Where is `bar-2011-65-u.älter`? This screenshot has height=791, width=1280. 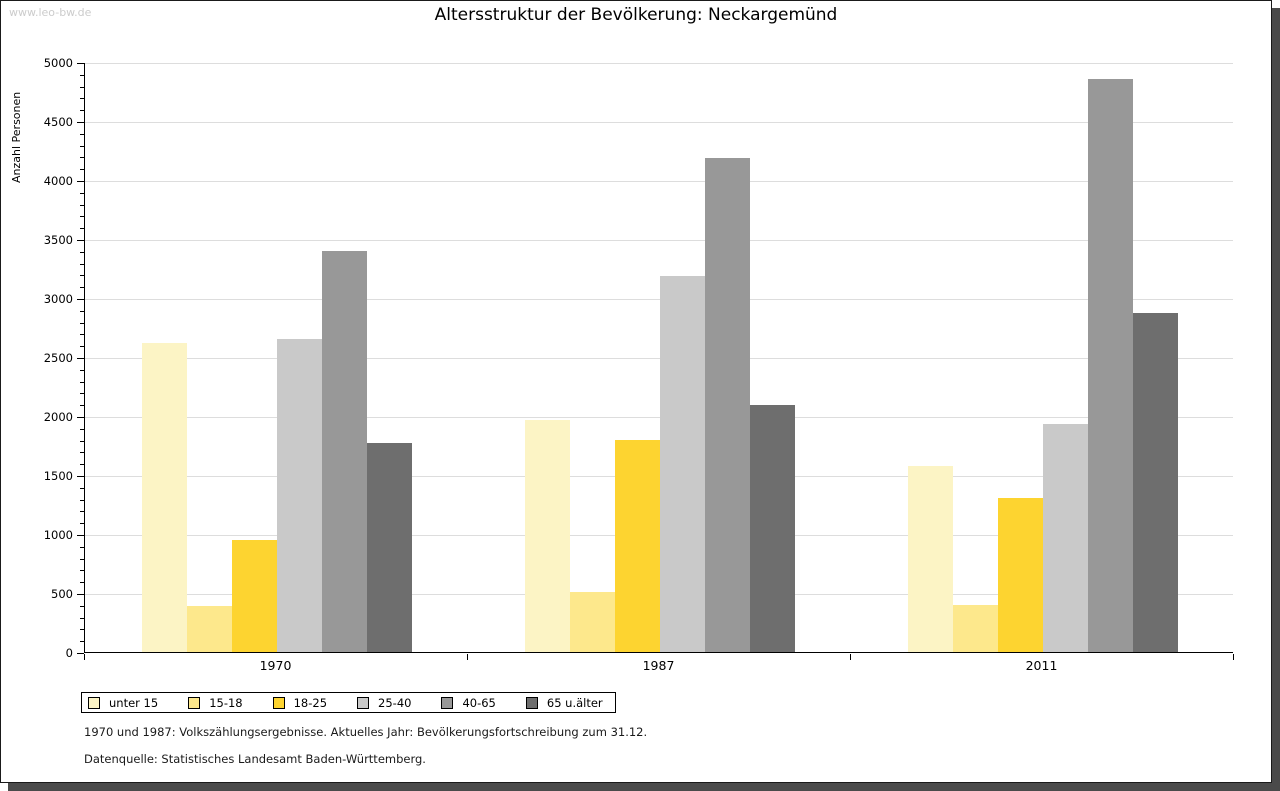 bar-2011-65-u.älter is located at coordinates (1155, 482).